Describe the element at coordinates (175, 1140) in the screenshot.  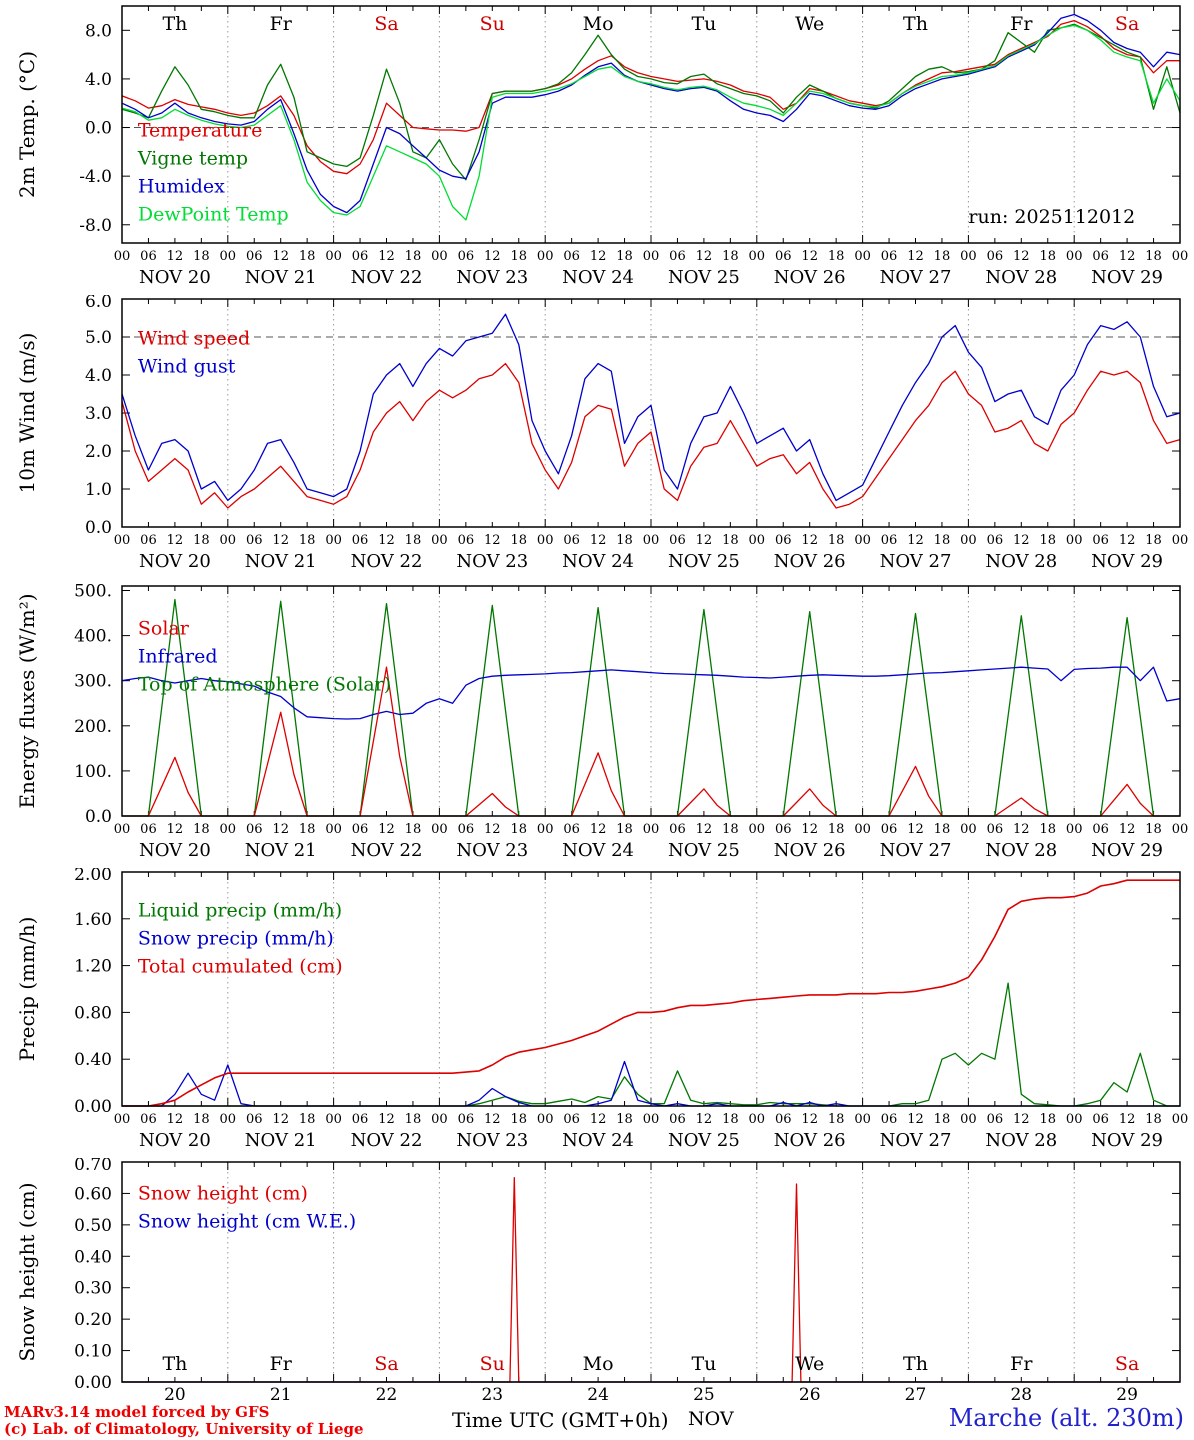
I see `day-label: NOV 20` at that location.